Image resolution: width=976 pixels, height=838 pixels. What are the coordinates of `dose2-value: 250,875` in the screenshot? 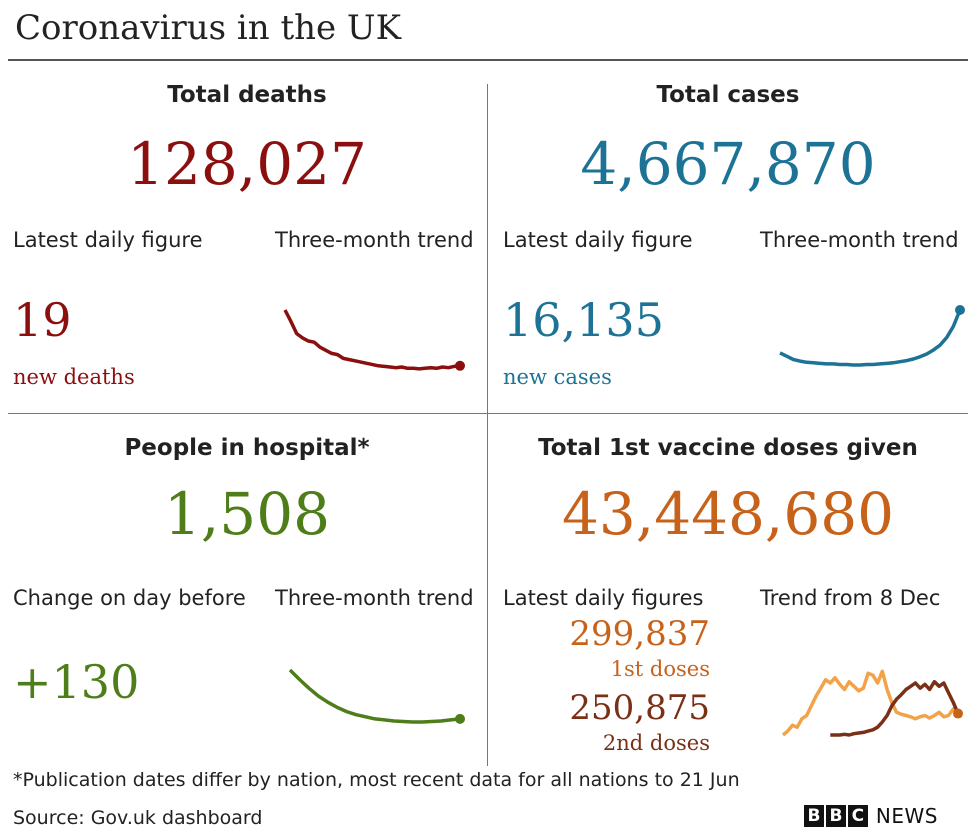 It's located at (639, 708).